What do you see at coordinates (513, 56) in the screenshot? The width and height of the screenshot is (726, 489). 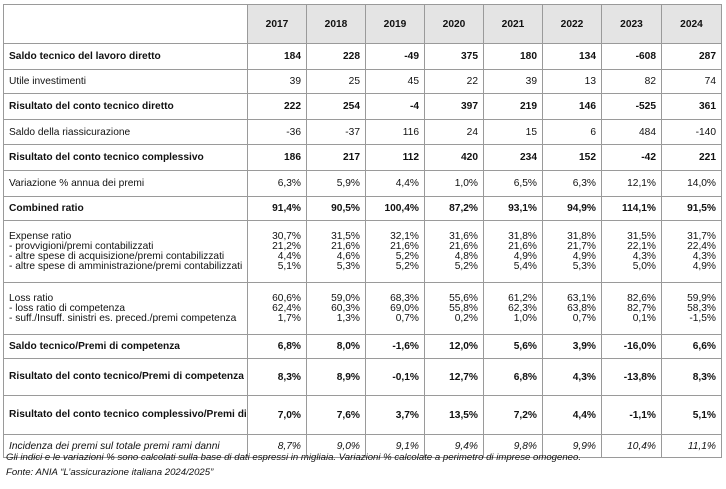 I see `value-cell-2021: 180` at bounding box center [513, 56].